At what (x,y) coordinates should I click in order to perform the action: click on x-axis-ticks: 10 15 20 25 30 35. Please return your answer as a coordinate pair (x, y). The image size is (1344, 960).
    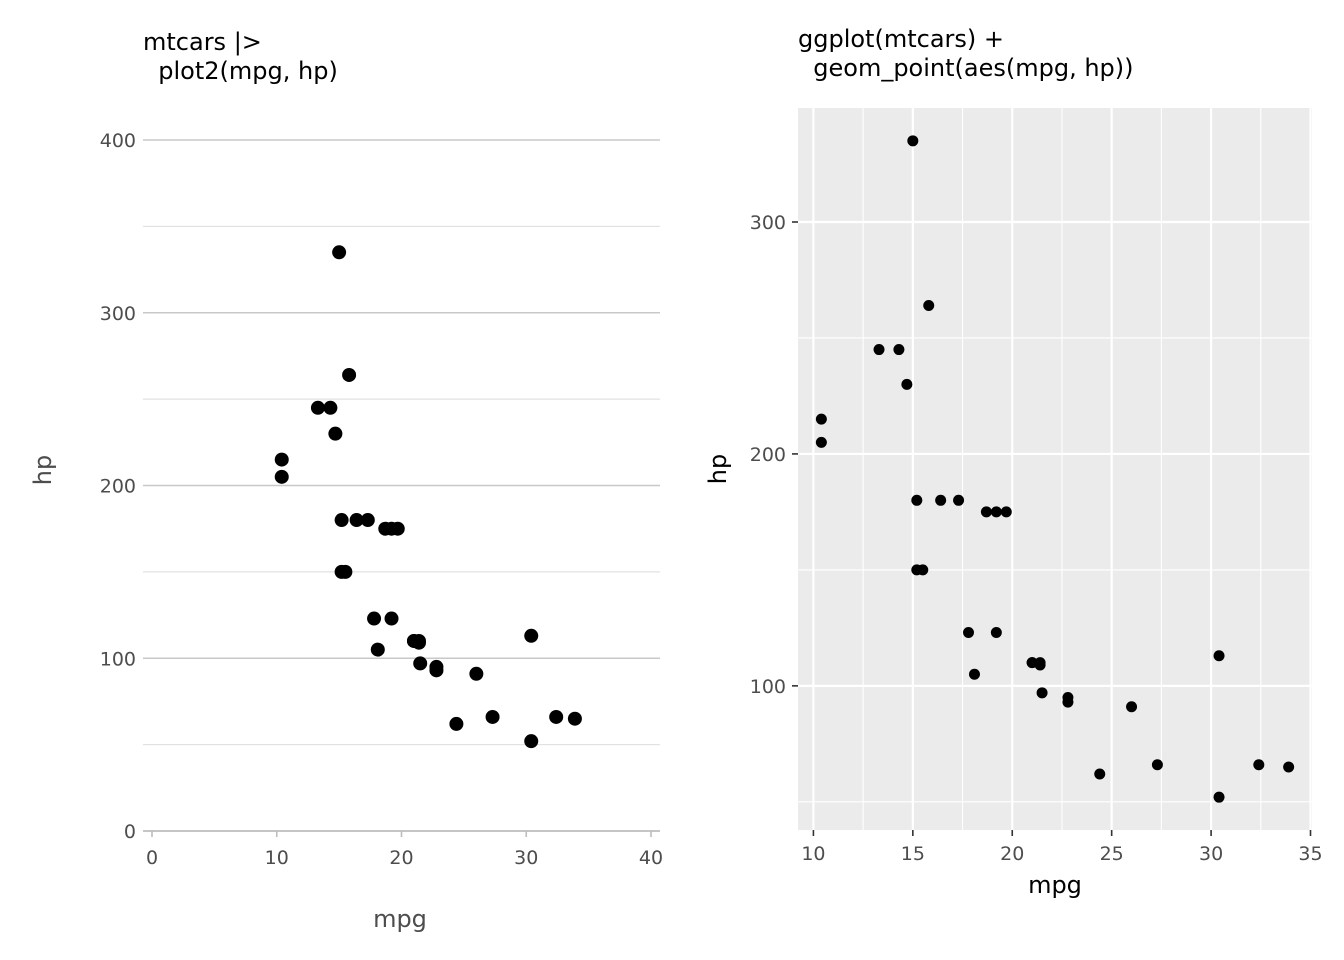
    Looking at the image, I should click on (1062, 847).